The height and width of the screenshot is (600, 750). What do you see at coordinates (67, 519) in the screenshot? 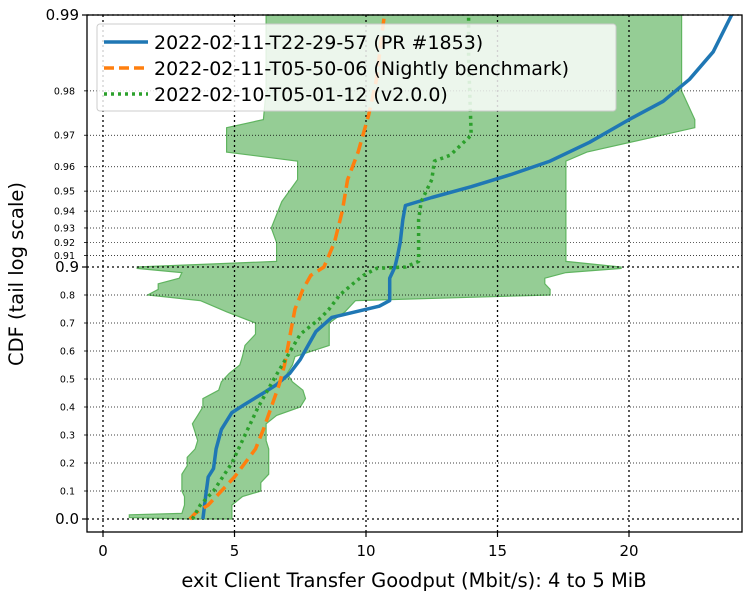
I see `y-major-tick-label: 0.0` at bounding box center [67, 519].